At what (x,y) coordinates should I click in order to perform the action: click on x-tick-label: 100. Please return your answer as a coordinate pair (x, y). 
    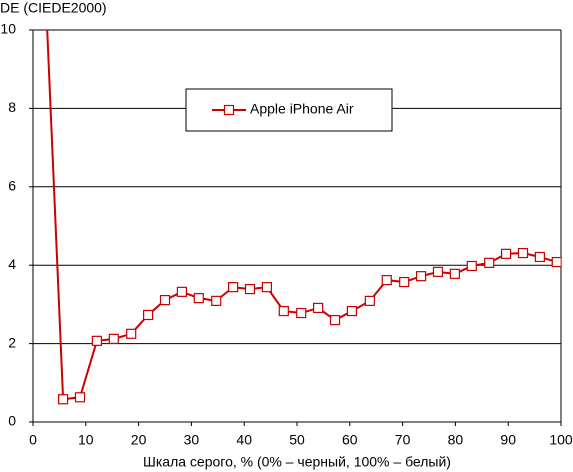
    Looking at the image, I should click on (561, 440).